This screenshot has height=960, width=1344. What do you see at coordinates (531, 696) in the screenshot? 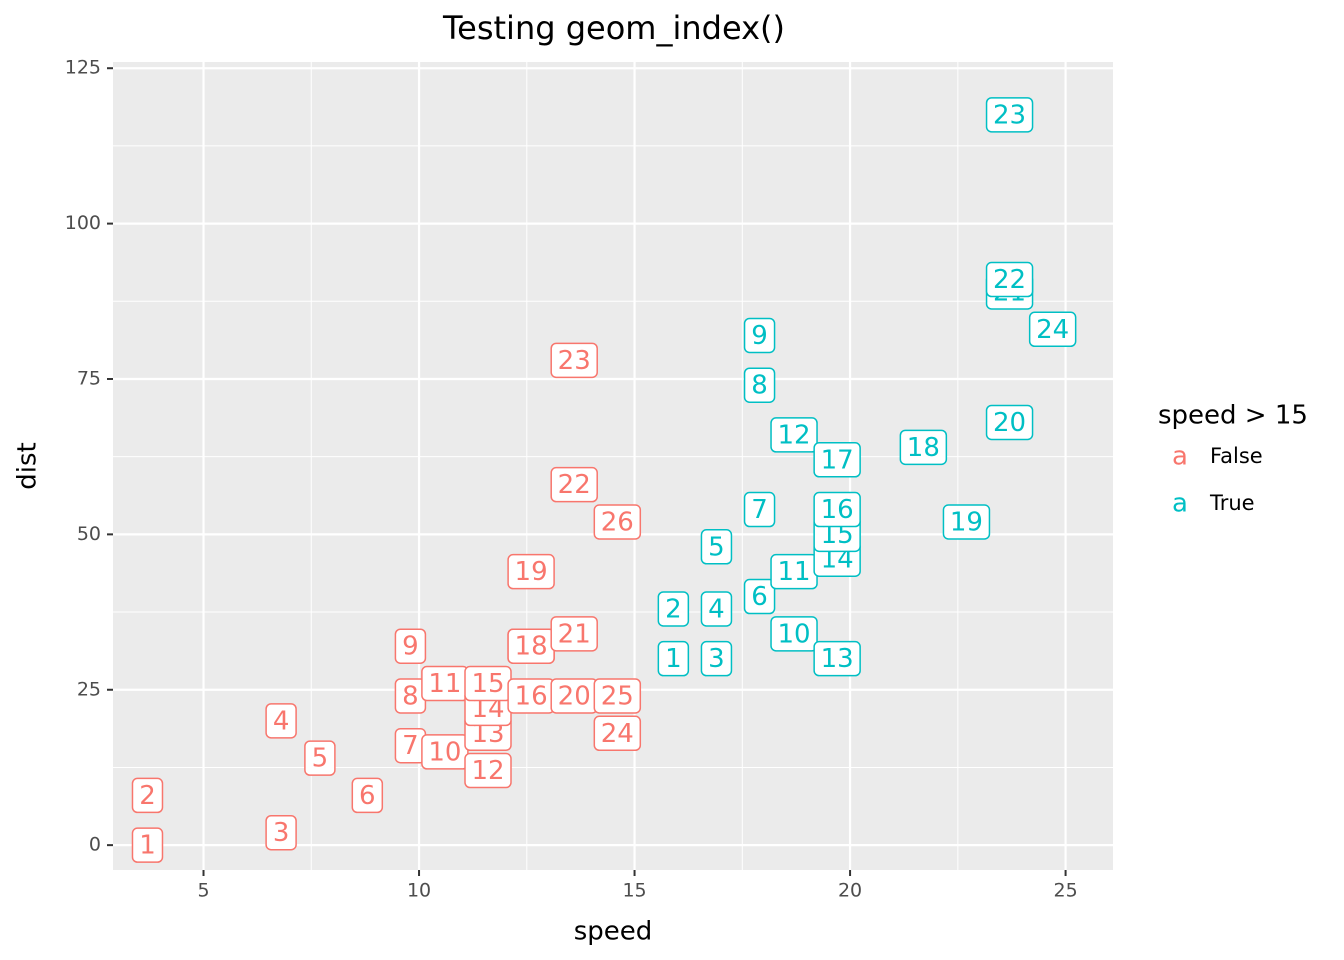
I see `point-label: 16` at bounding box center [531, 696].